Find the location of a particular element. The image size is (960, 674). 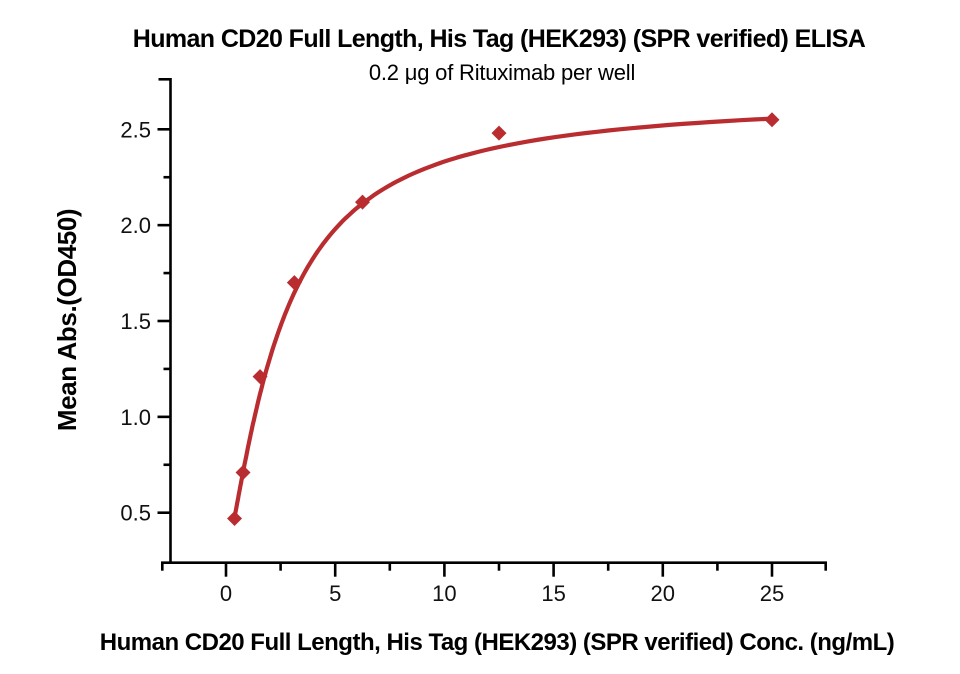

chart-subtitle: 0.2 μg of Rituximab per well is located at coordinates (502, 72).